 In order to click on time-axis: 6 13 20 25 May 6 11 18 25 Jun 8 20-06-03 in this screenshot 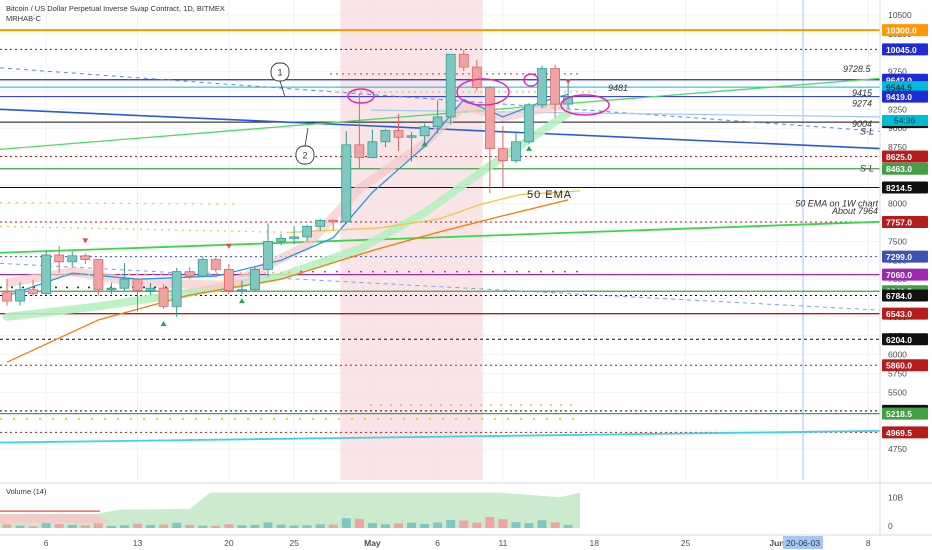, I will do `click(466, 541)`.